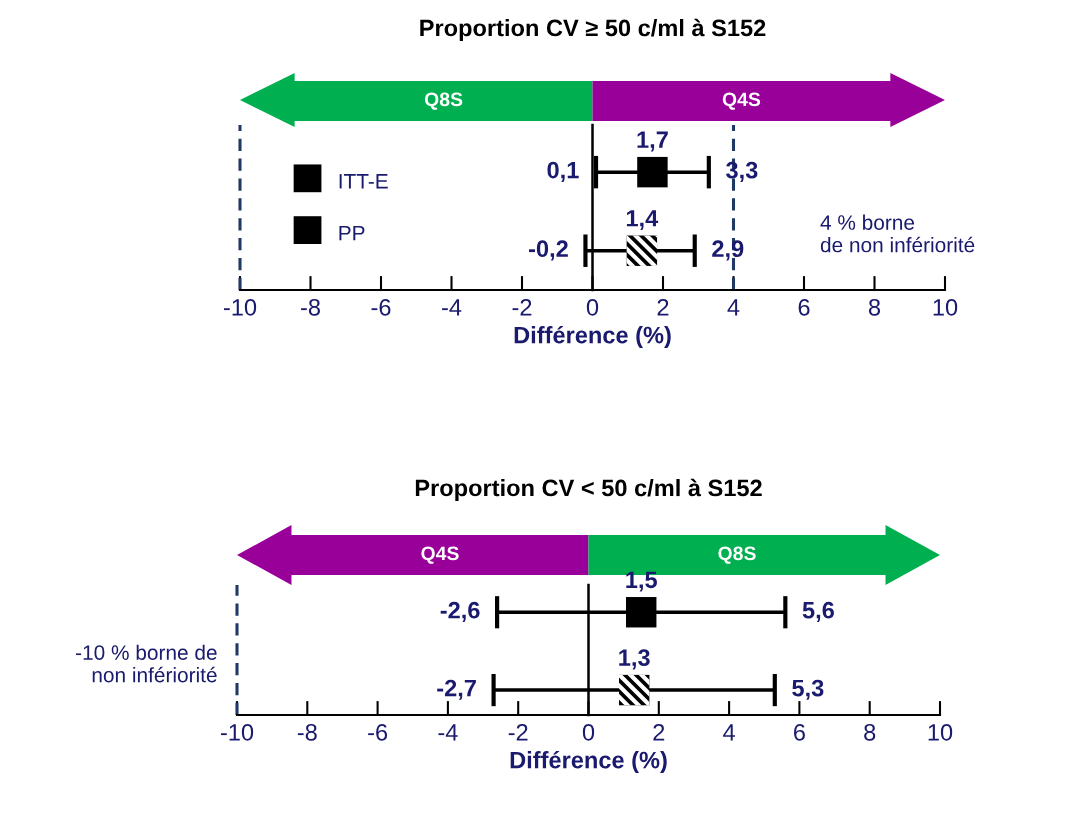  I want to click on annotation: 3,3, so click(742, 171).